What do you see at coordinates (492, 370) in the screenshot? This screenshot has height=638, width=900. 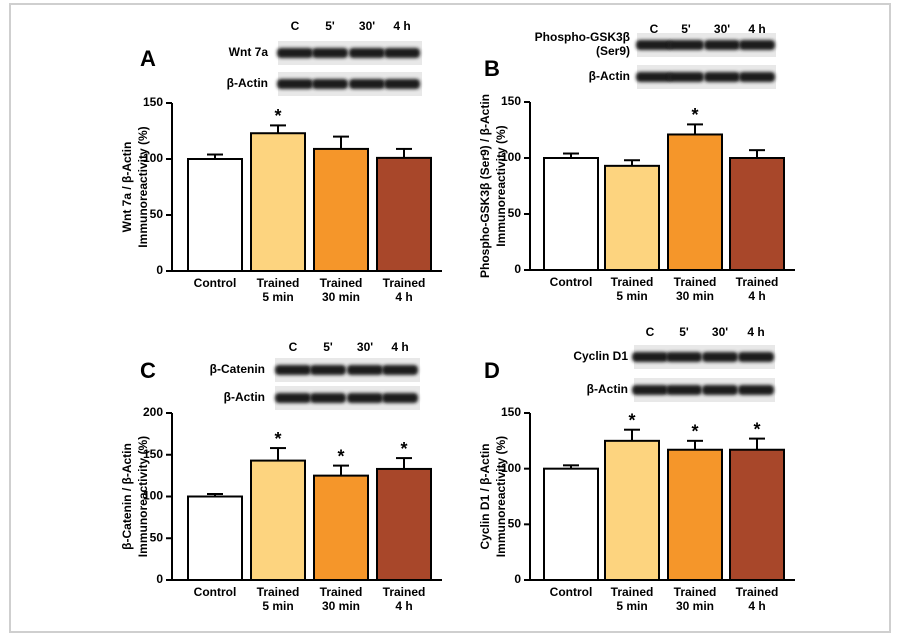 I see `panel-label: D` at bounding box center [492, 370].